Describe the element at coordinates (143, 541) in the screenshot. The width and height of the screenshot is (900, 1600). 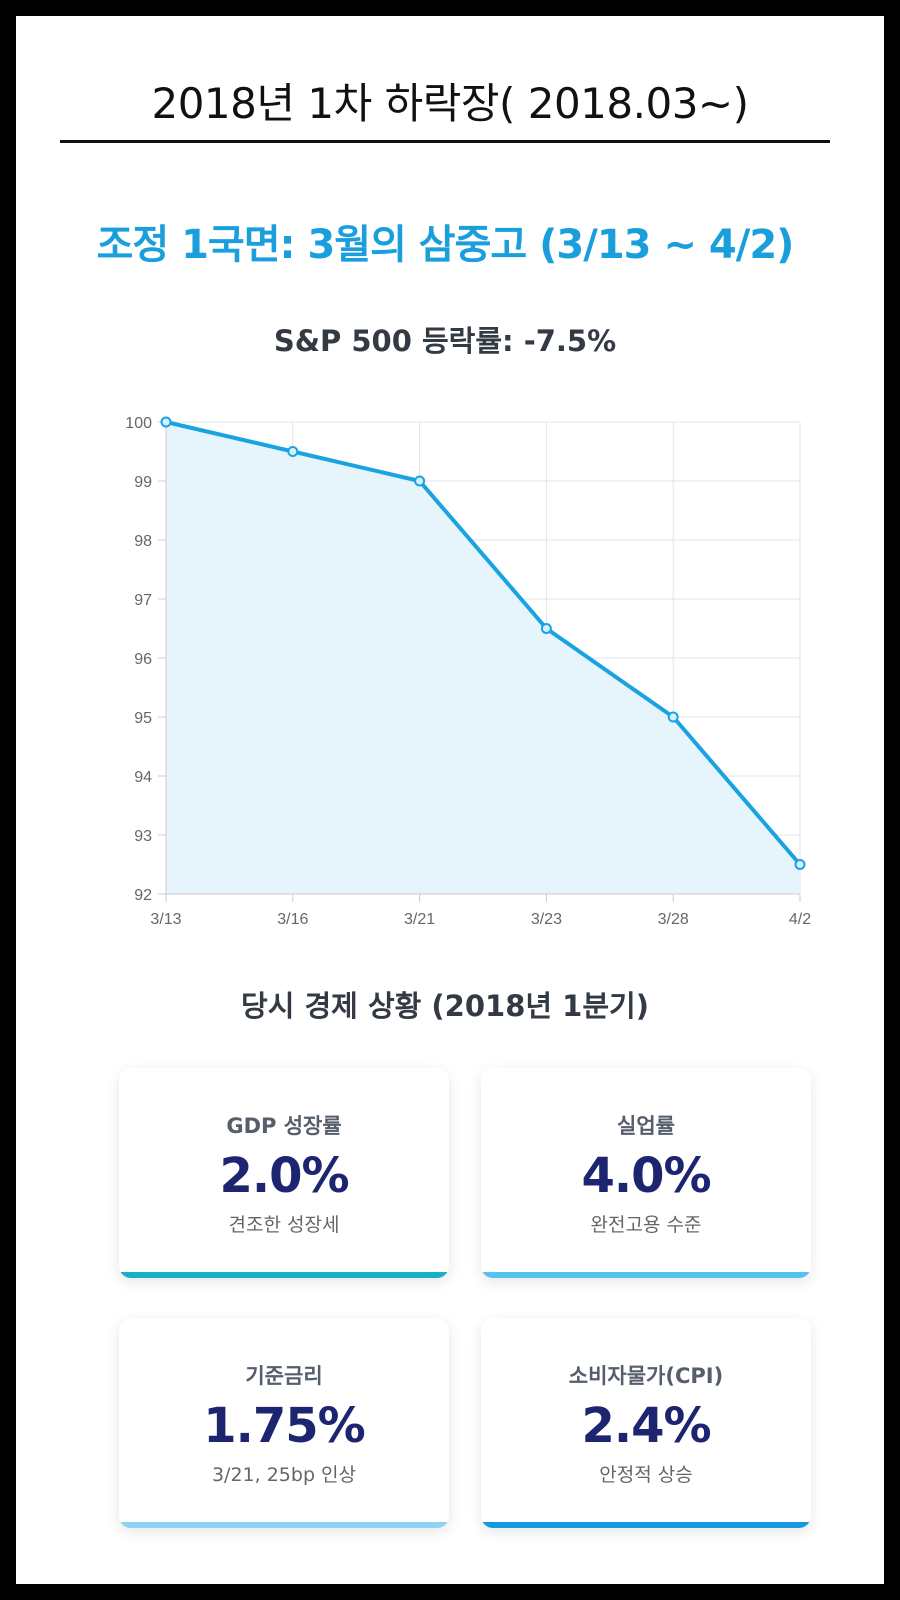
I see `y-tick-label: 98` at that location.